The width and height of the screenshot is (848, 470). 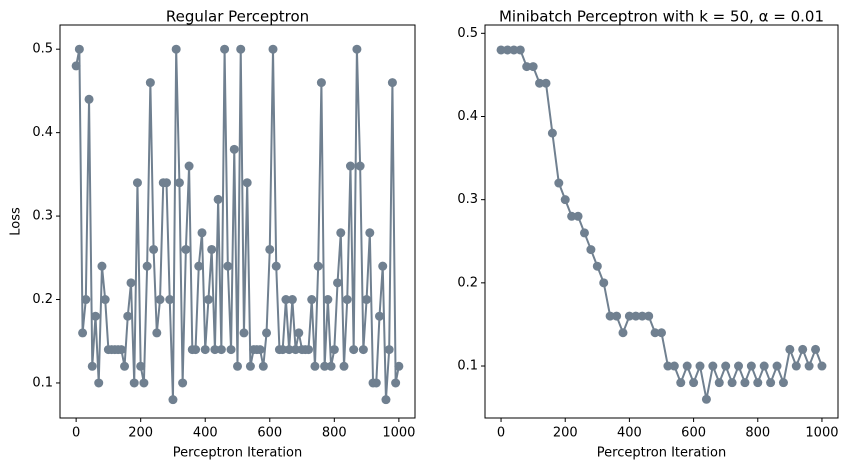 I want to click on y-tick-label: 0.4, so click(x=467, y=116).